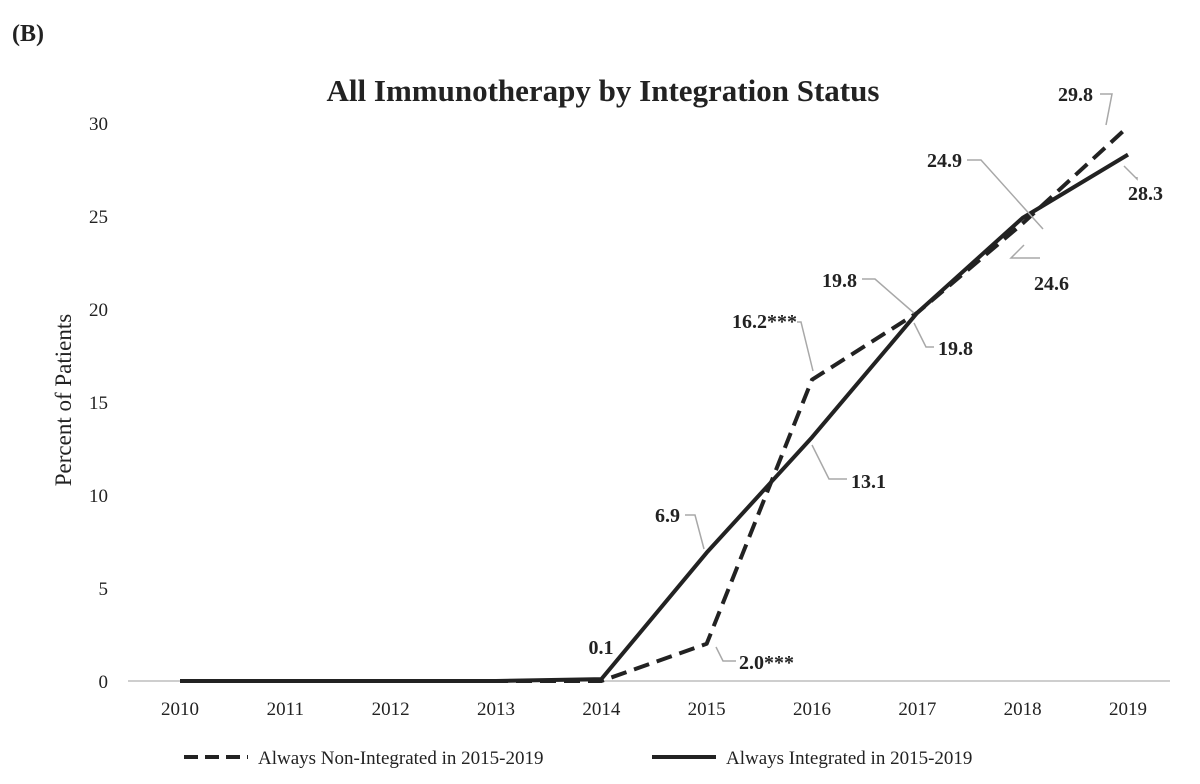 The height and width of the screenshot is (784, 1200). Describe the element at coordinates (654, 709) in the screenshot. I see `x-tick-labels: 2010 2011 2012 2013 2014 2015 2016 2017 2018 2019` at that location.